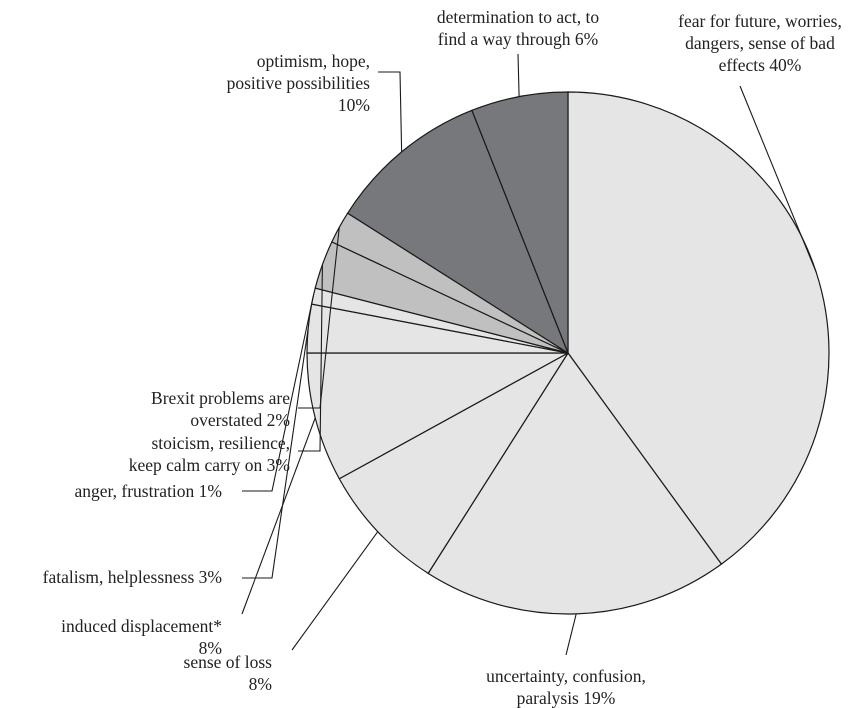 The image size is (858, 708). Describe the element at coordinates (240, 420) in the screenshot. I see `label-line: overstated 2%` at that location.